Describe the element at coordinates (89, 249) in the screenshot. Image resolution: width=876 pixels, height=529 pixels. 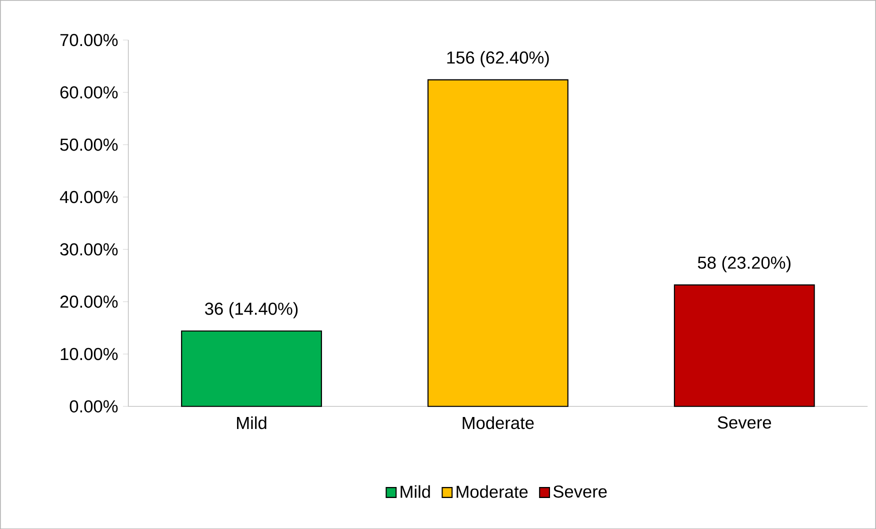
I see `y-tick-label: 30.00%` at that location.